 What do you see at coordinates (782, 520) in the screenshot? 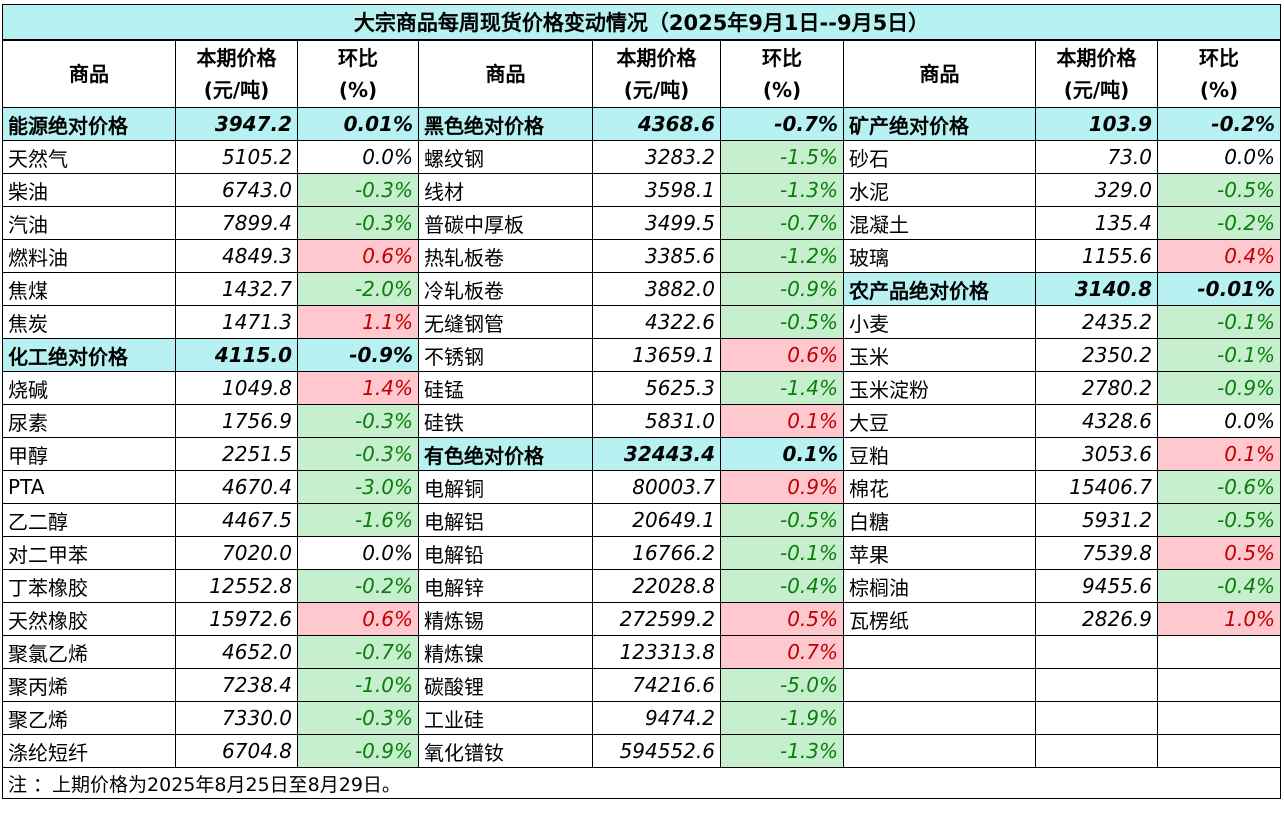
I see `item-change: -0.5%` at bounding box center [782, 520].